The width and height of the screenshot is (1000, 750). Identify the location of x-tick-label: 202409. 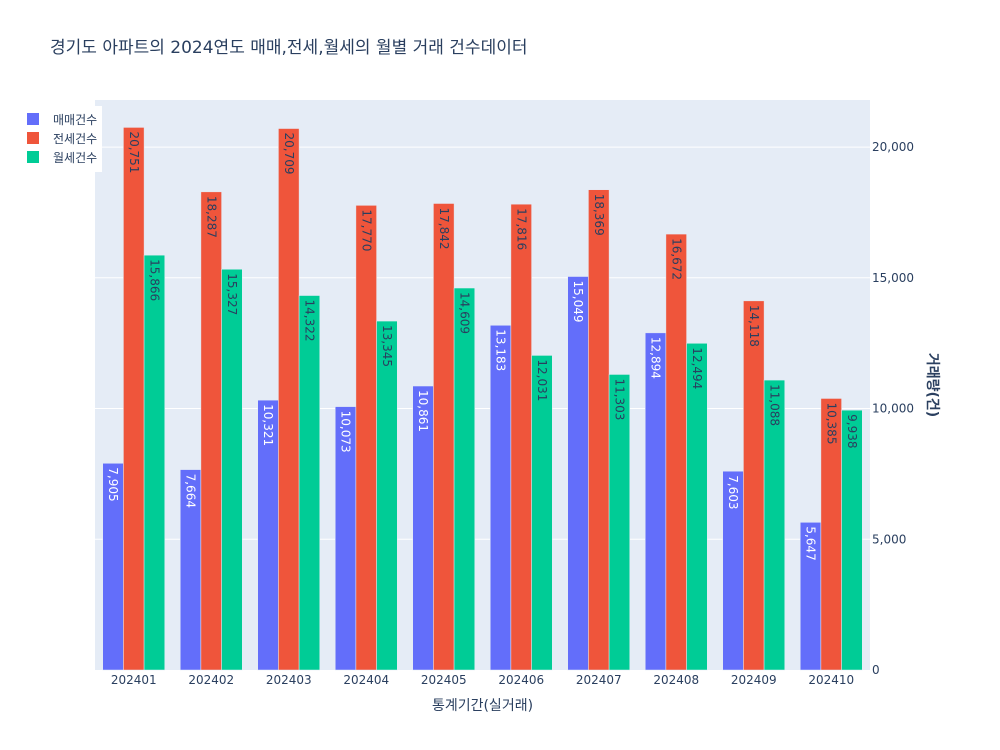
(754, 680).